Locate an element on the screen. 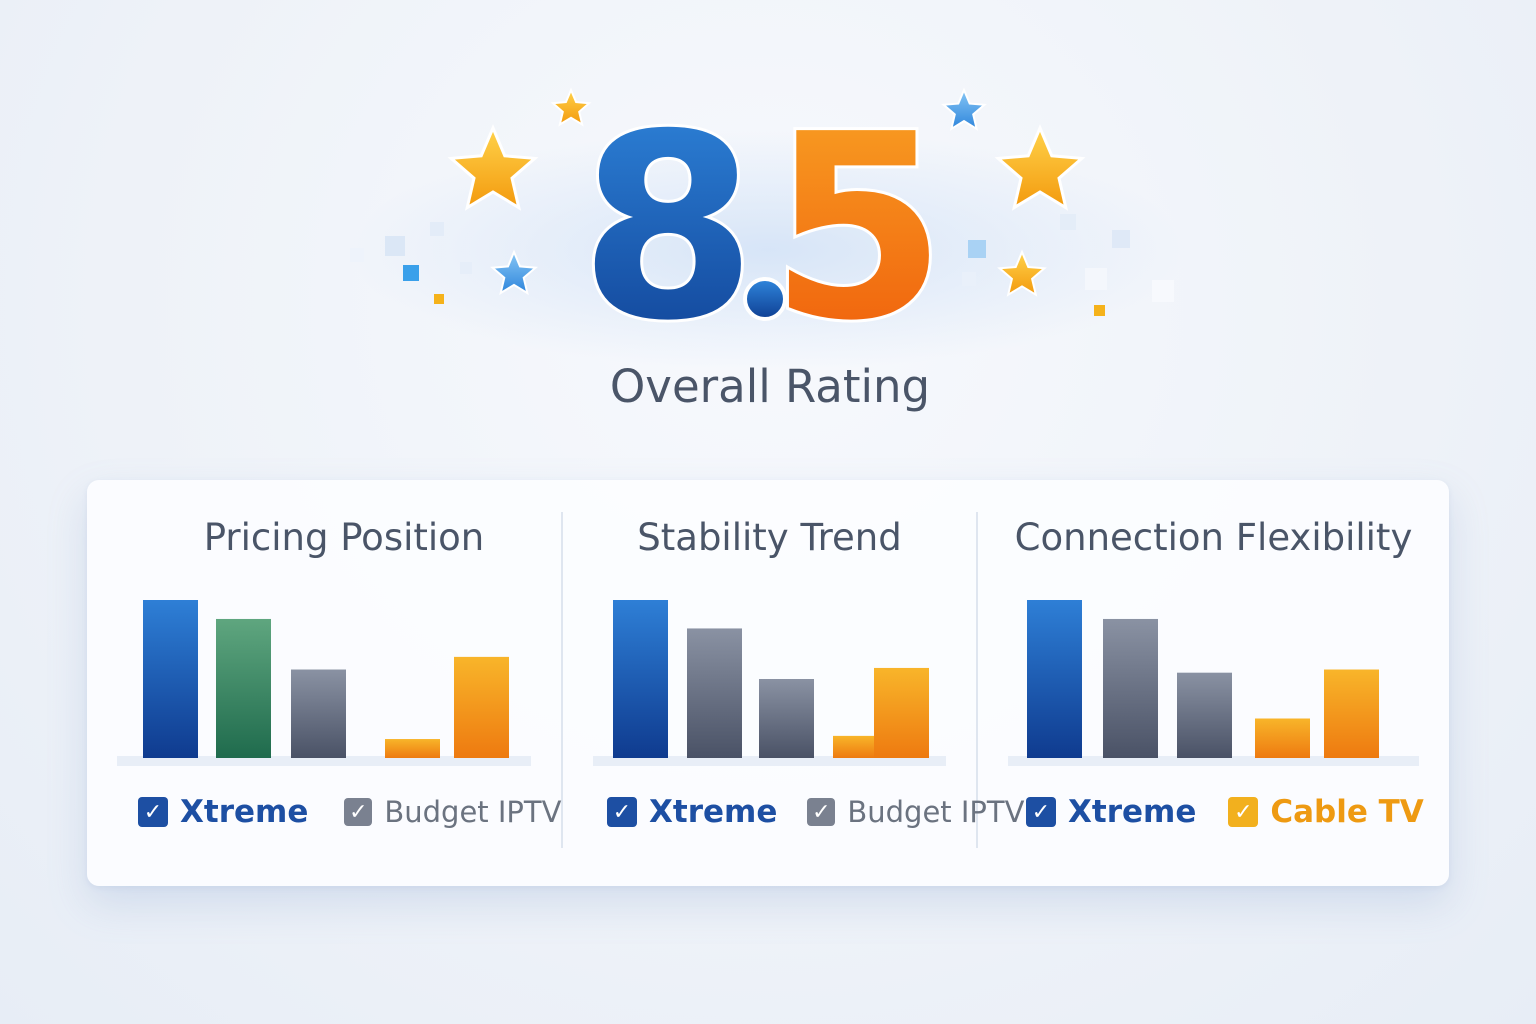 The image size is (1536, 1024). chart-title: Stability Trend is located at coordinates (769, 537).